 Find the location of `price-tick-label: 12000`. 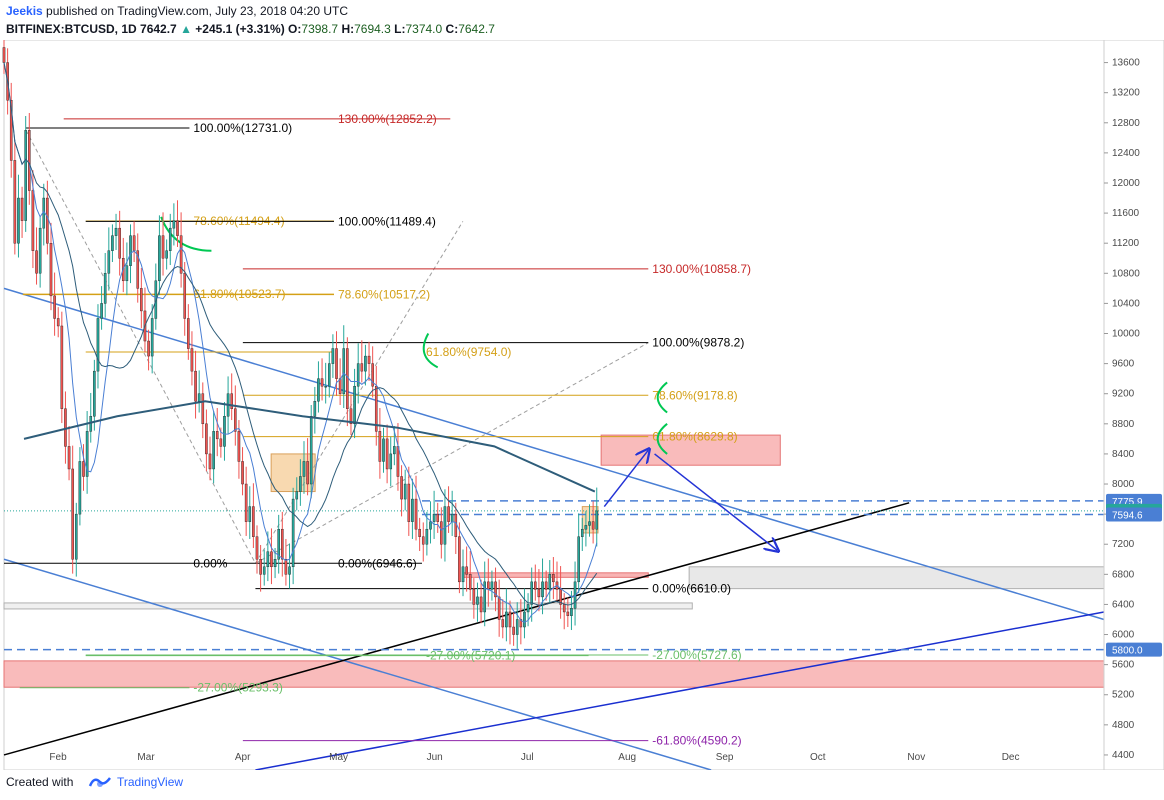

price-tick-label: 12000 is located at coordinates (1126, 183).